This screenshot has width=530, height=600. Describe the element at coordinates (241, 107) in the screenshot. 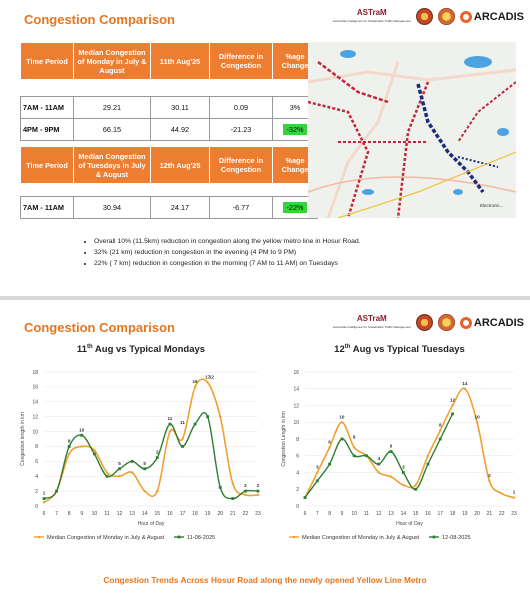

I see `cell-diff: 0.09` at that location.